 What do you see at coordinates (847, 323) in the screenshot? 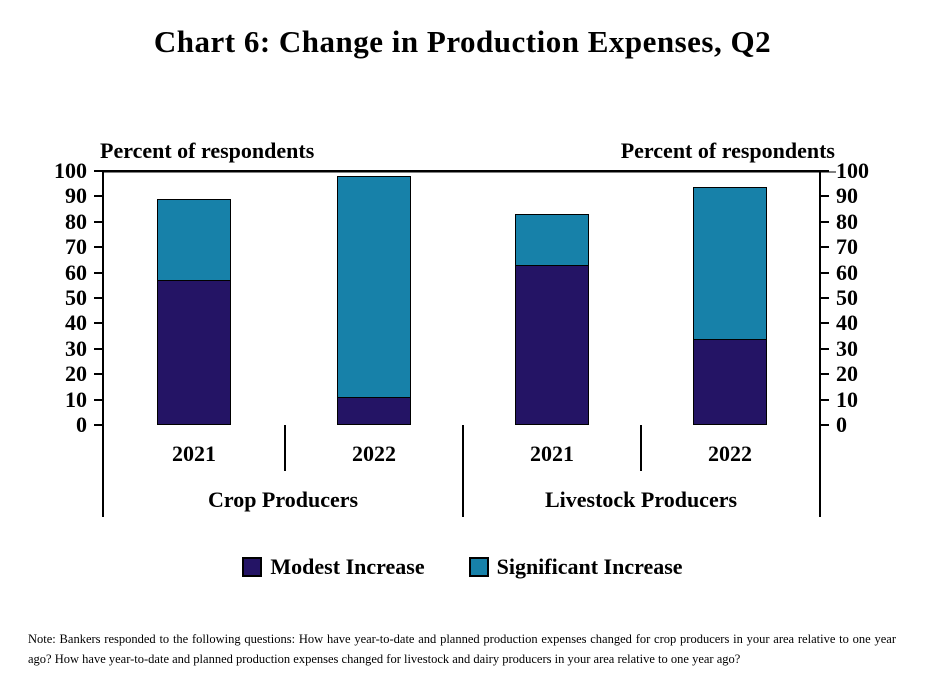
I see `y-tick-label-right-40: 40` at bounding box center [847, 323].